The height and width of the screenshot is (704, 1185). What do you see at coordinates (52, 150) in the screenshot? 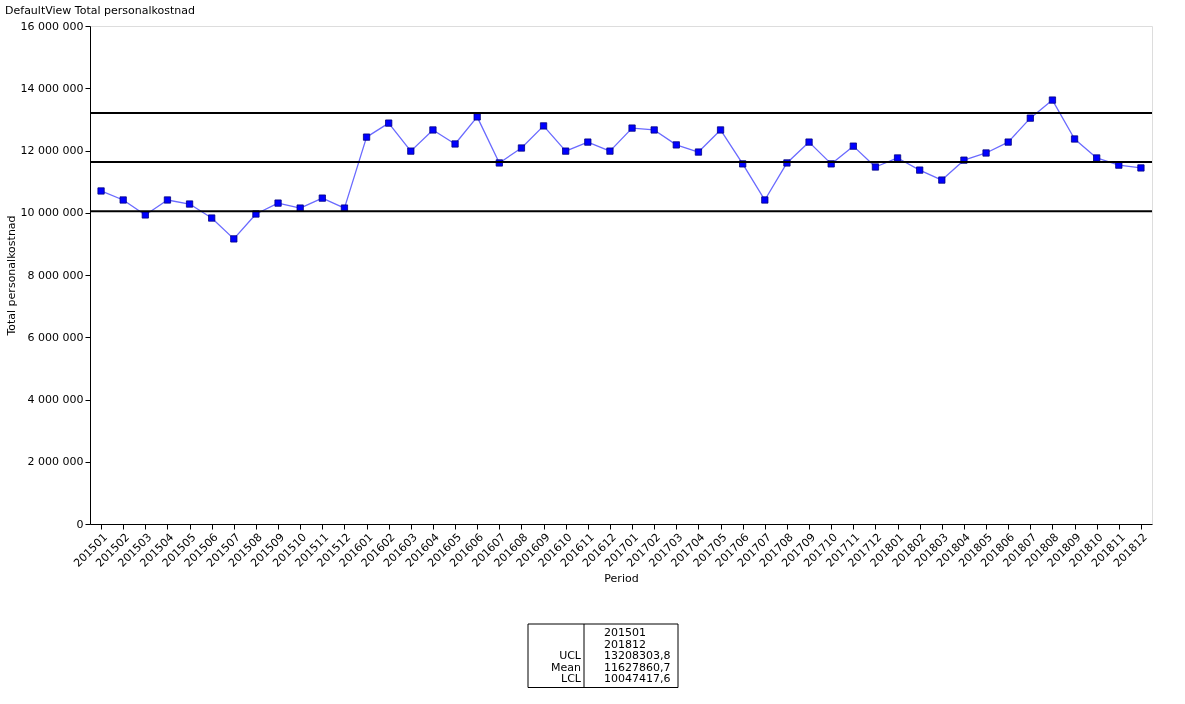
I see `y-tick-label: 12 000 000` at bounding box center [52, 150].